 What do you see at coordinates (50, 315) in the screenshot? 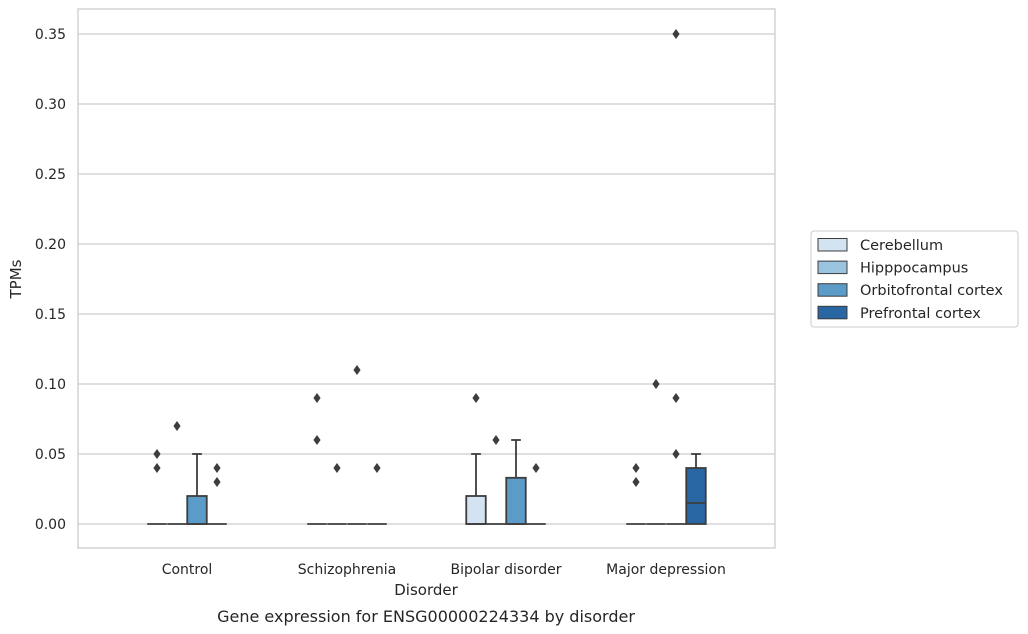
I see `y-tick-label: 0.15` at bounding box center [50, 315].